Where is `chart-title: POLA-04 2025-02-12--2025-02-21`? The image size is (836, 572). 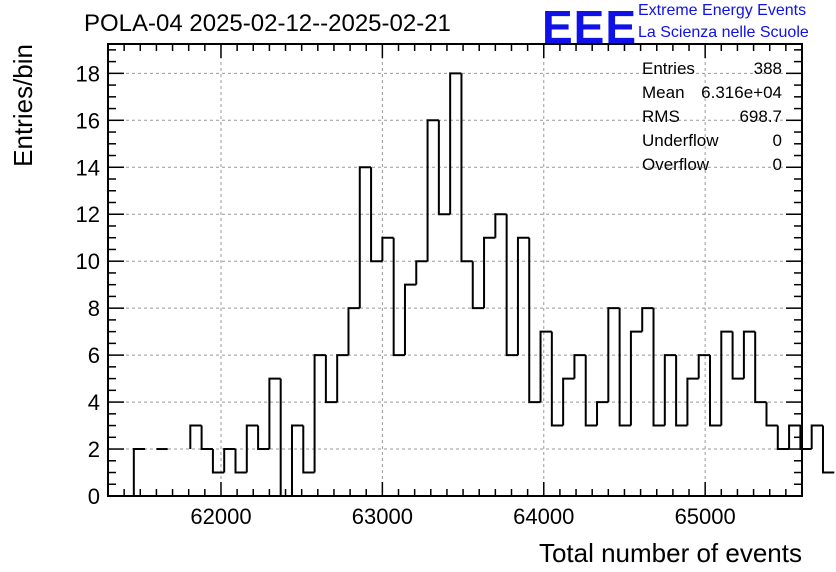
chart-title: POLA-04 2025-02-12--2025-02-21 is located at coordinates (267, 23).